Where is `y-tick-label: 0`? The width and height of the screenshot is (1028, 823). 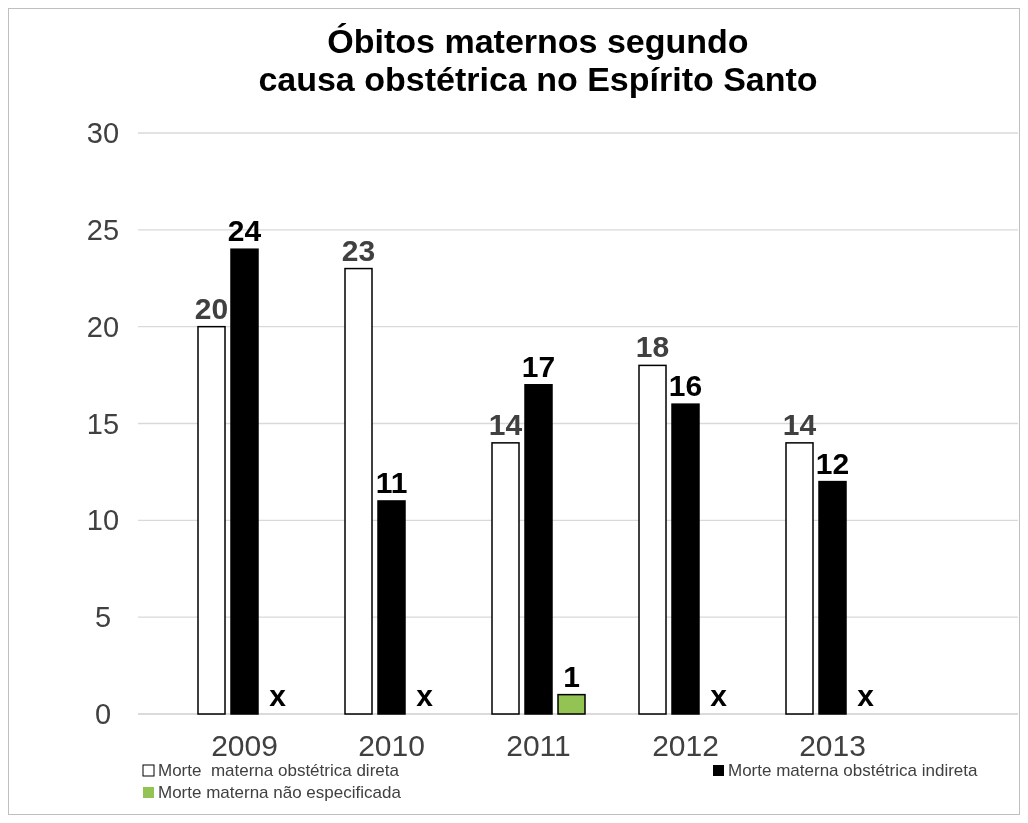
y-tick-label: 0 is located at coordinates (103, 714).